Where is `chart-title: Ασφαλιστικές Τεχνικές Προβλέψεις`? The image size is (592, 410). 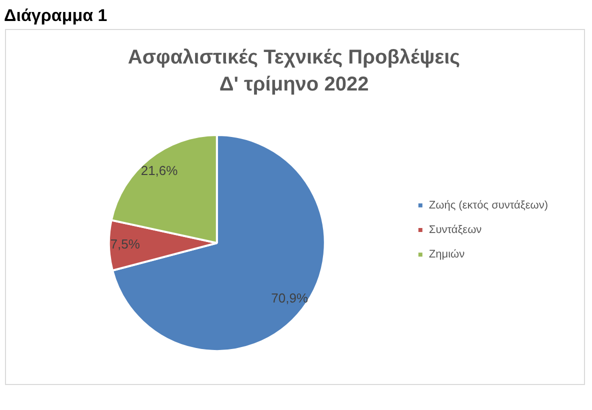
chart-title: Ασφαλιστικές Τεχνικές Προβλέψεις is located at coordinates (294, 57).